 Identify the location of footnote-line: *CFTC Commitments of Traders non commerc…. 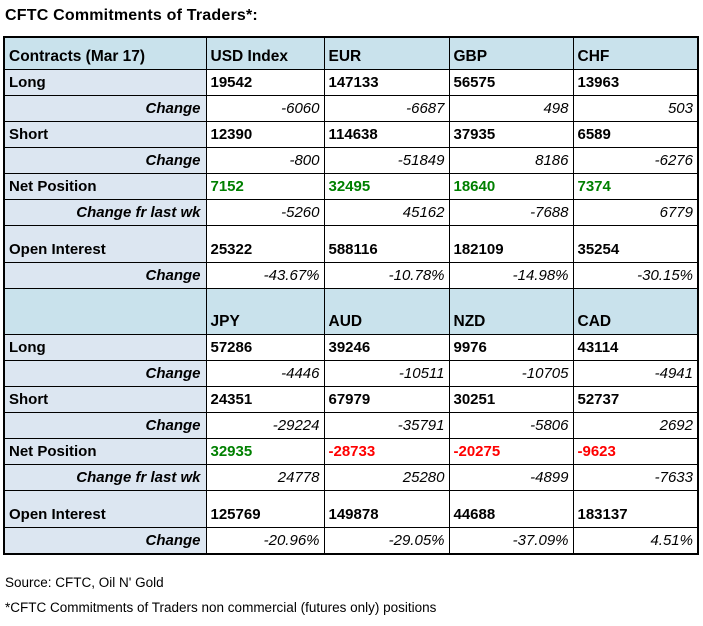
(221, 607).